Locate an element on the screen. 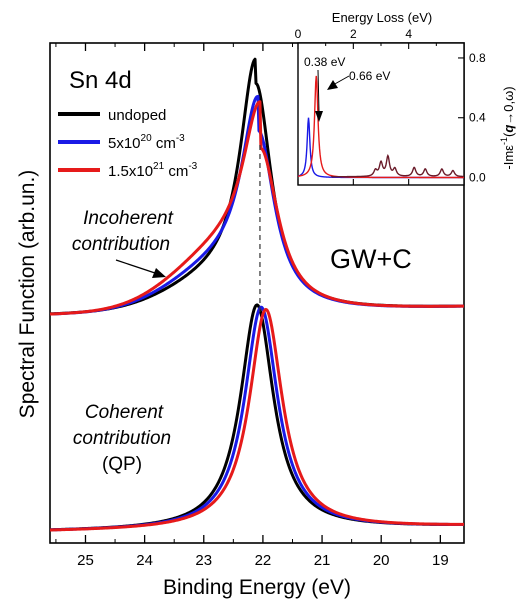 The width and height of the screenshot is (523, 605). coherent-label-line2: contribution is located at coordinates (122, 438).